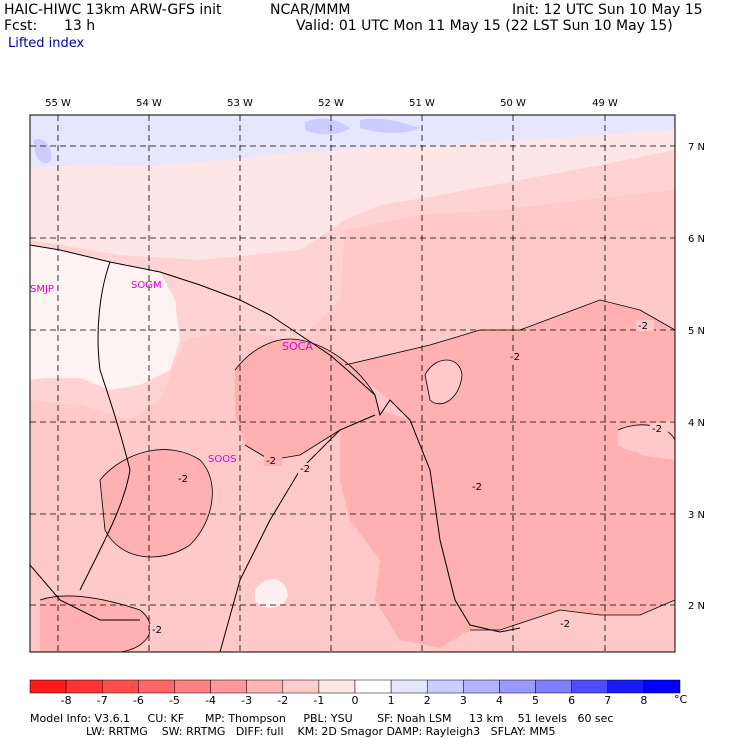 The image size is (740, 740). I want to click on colorbar-tick-label: 2, so click(427, 700).